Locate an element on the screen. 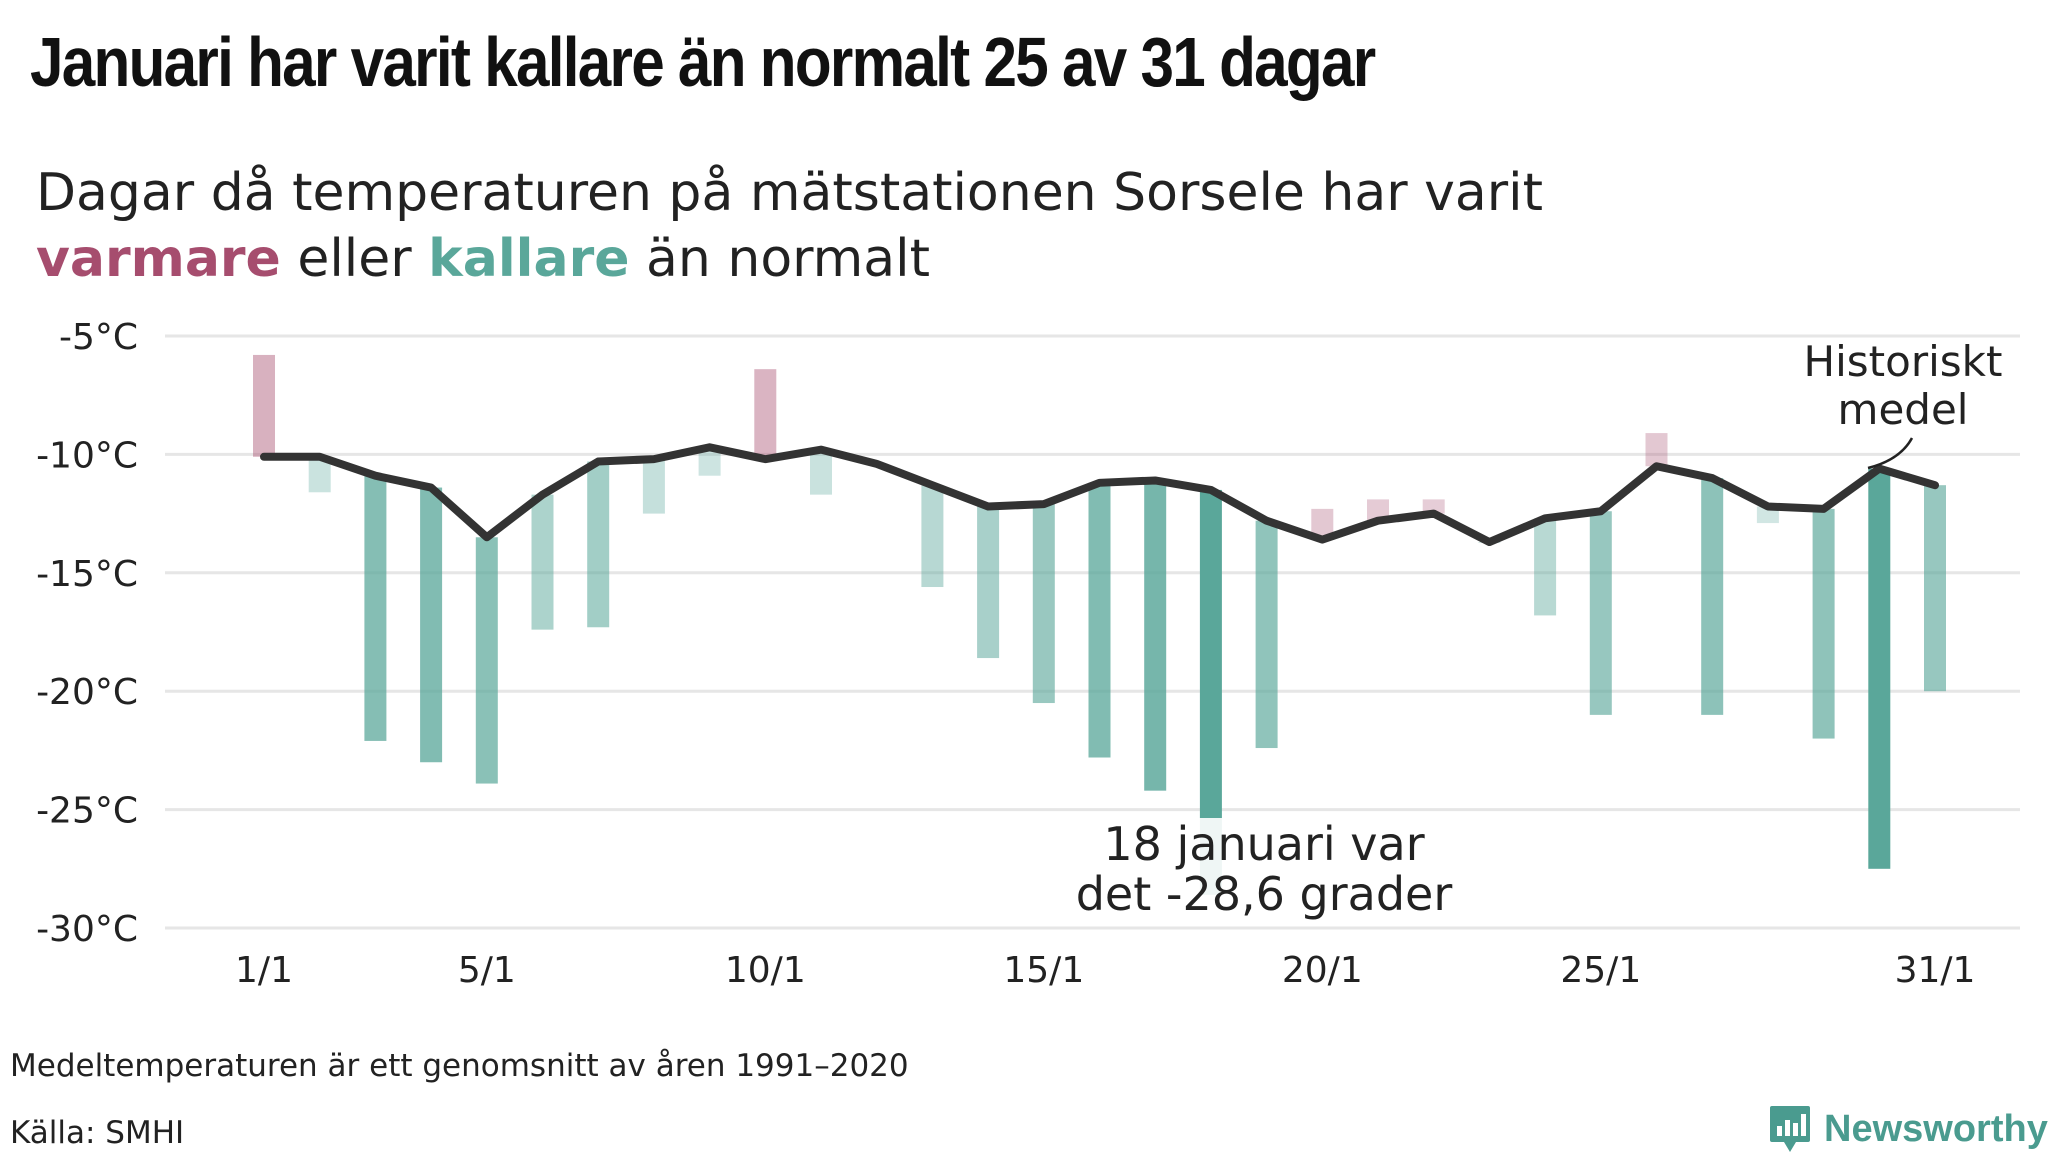  x-tick-label: 31/1 is located at coordinates (1935, 970).